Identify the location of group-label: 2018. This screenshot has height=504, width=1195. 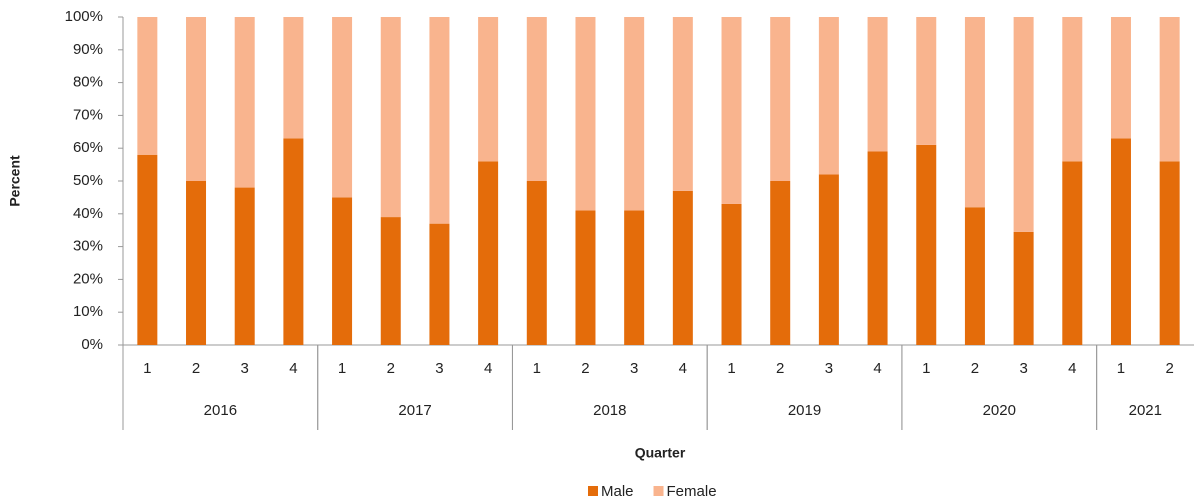
(609, 410).